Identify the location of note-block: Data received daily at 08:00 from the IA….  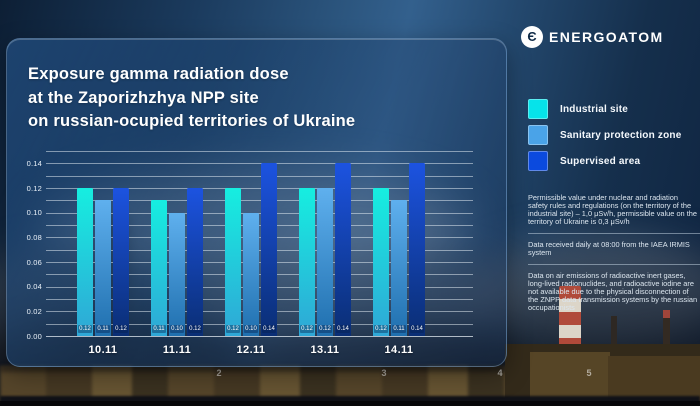
(614, 245).